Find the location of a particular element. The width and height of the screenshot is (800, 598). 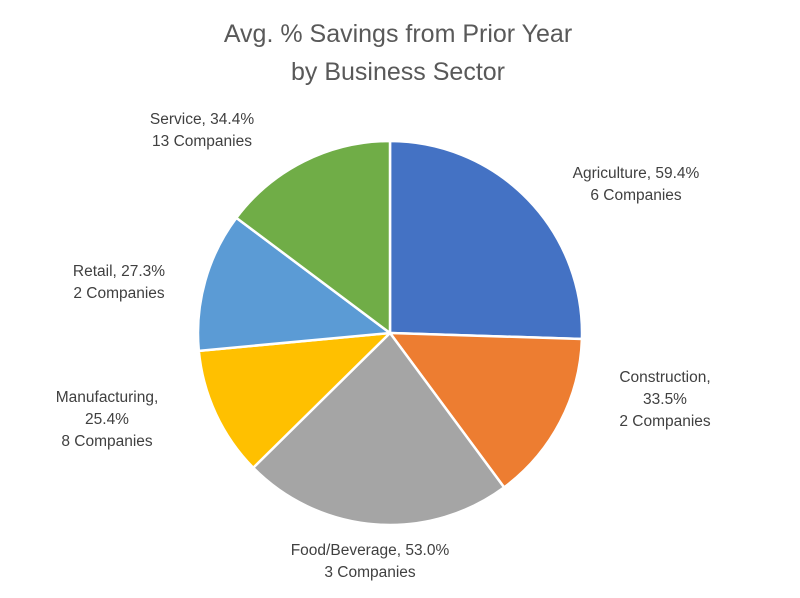

chart-title-line: by Business Sector is located at coordinates (398, 72).